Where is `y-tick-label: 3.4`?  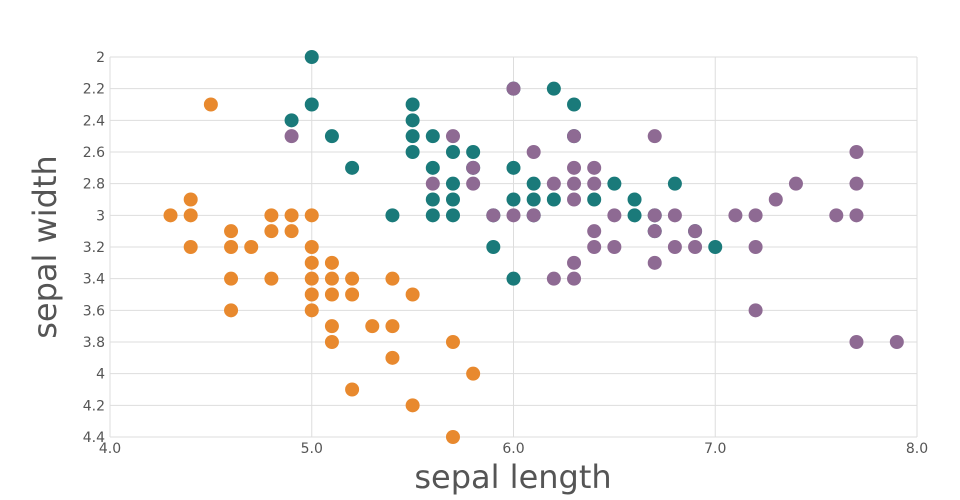 y-tick-label: 3.4 is located at coordinates (94, 280).